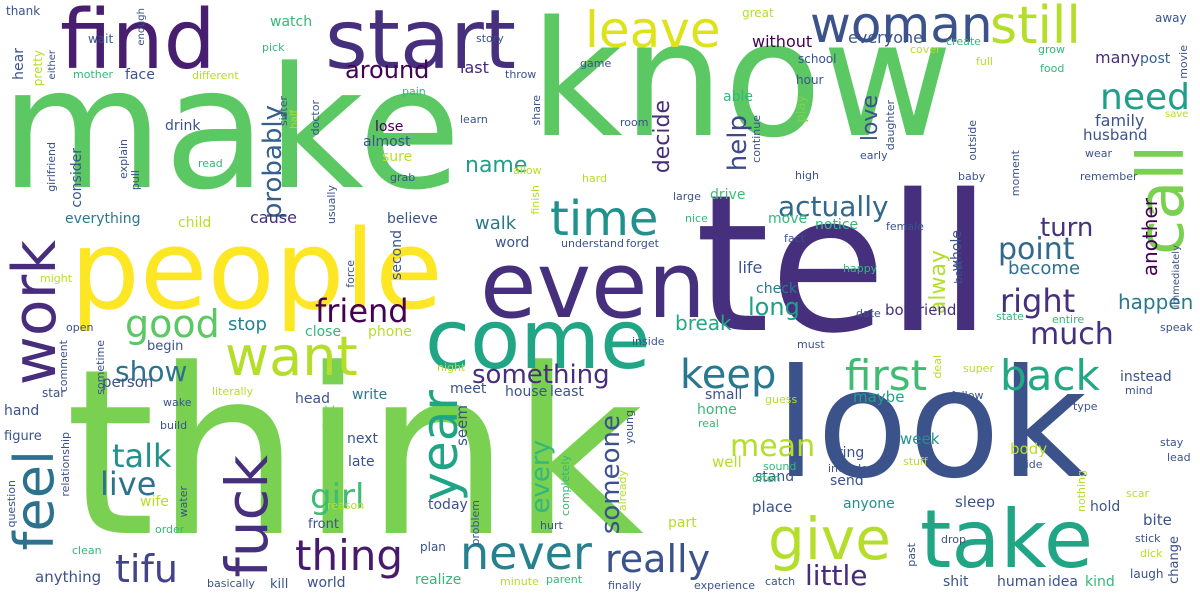  What do you see at coordinates (596, 63) in the screenshot?
I see `word: game` at bounding box center [596, 63].